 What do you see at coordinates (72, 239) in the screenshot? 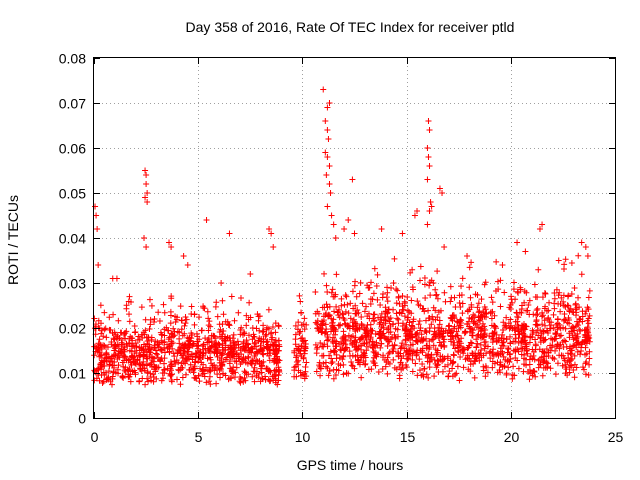
I see `y-tick-label: 0.04` at bounding box center [72, 239].